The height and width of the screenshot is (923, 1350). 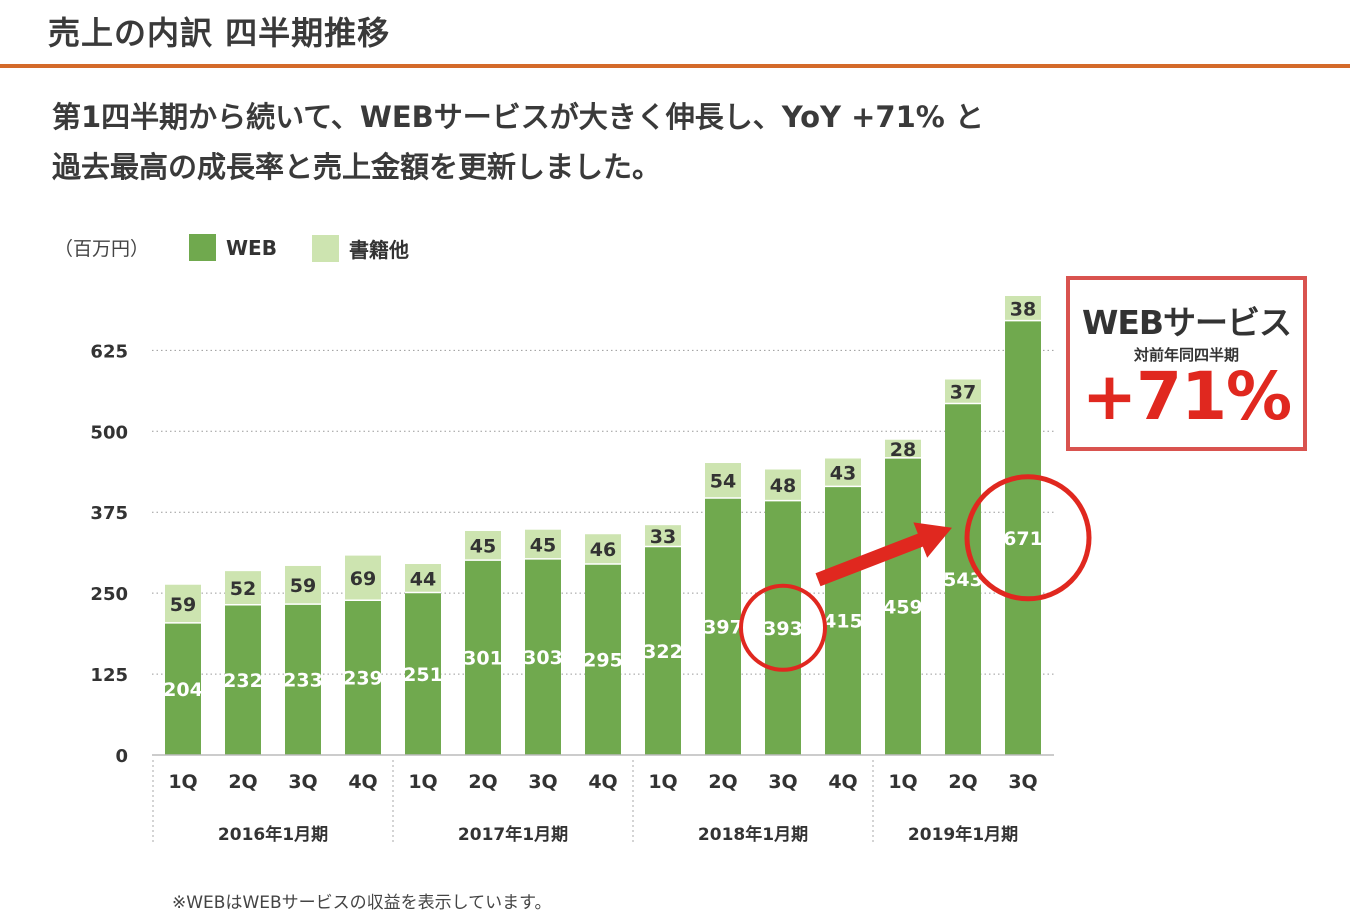 What do you see at coordinates (363, 679) in the screenshot?
I see `data-label-web: 239` at bounding box center [363, 679].